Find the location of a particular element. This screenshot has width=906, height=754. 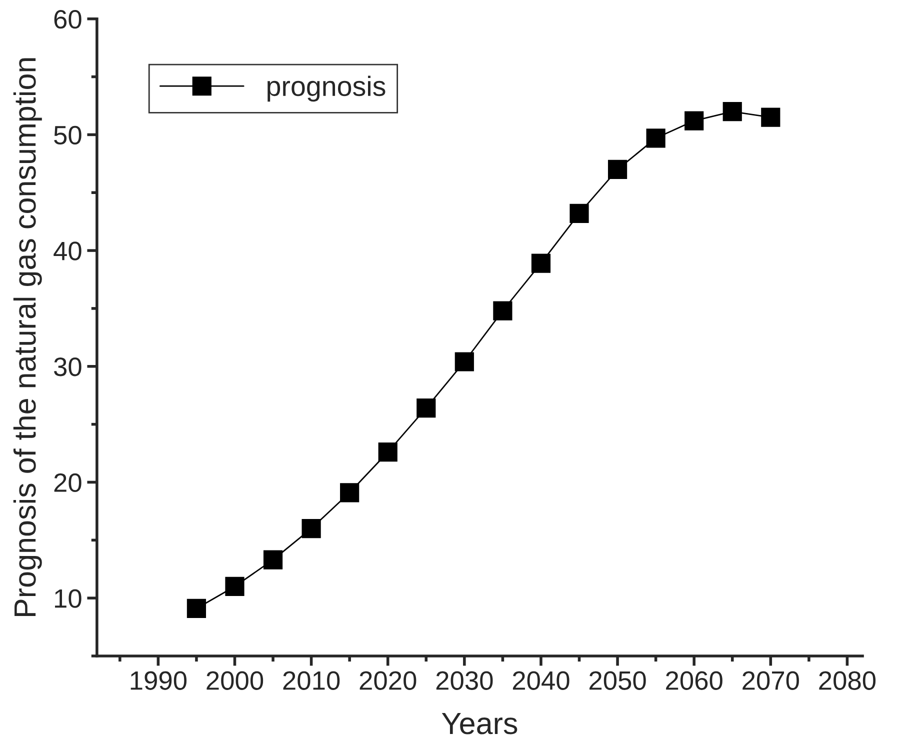

x-tick-label: 2010 is located at coordinates (311, 680).